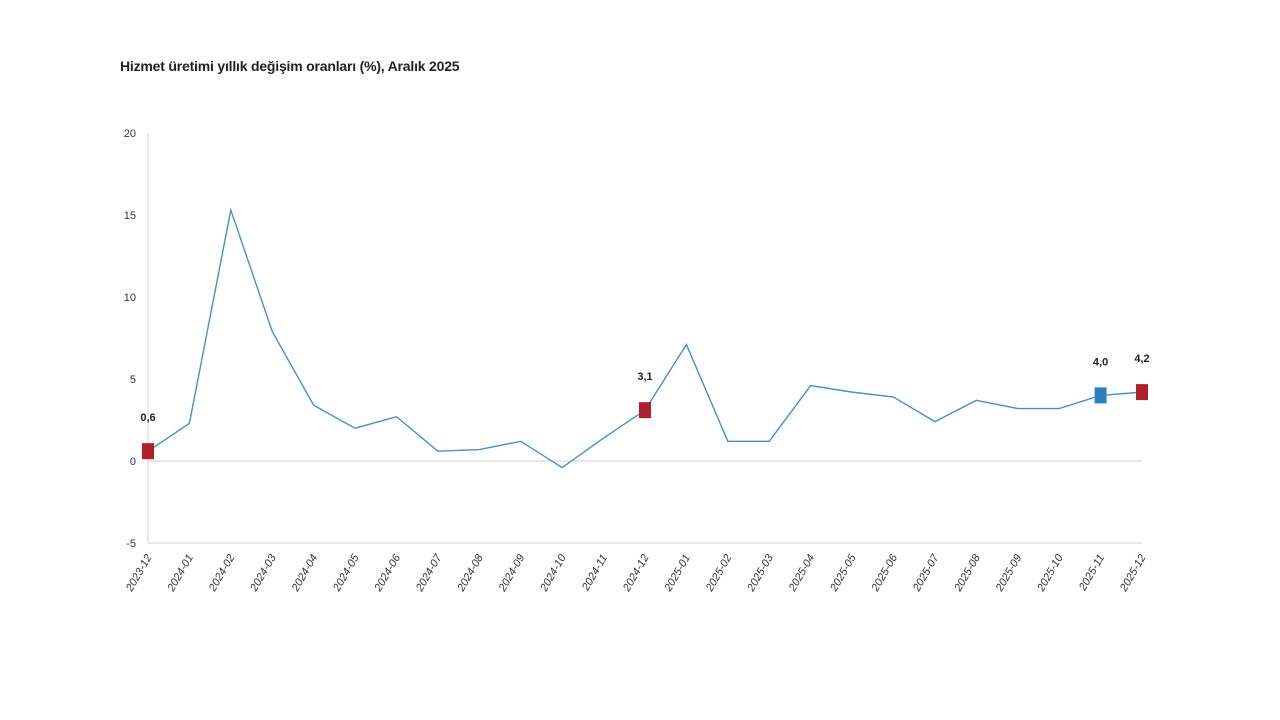 Image resolution: width=1280 pixels, height=720 pixels. Describe the element at coordinates (131, 544) in the screenshot. I see `y-tick-label: -5` at that location.